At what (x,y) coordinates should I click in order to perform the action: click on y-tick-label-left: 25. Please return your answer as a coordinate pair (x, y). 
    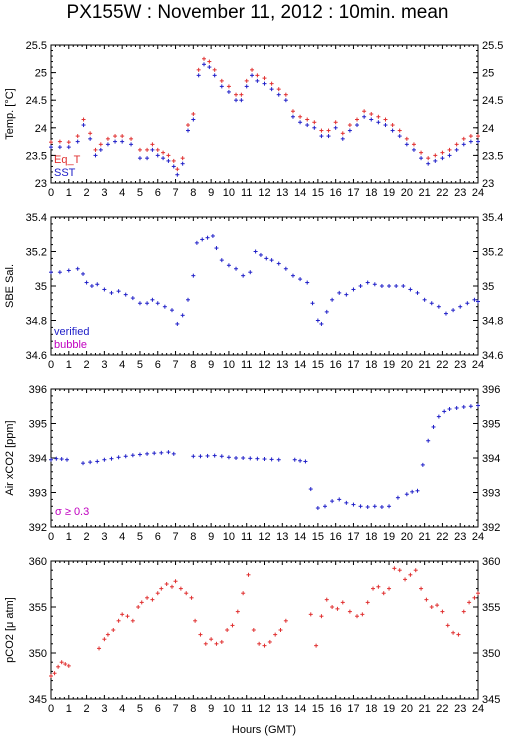
    Looking at the image, I should click on (41, 74).